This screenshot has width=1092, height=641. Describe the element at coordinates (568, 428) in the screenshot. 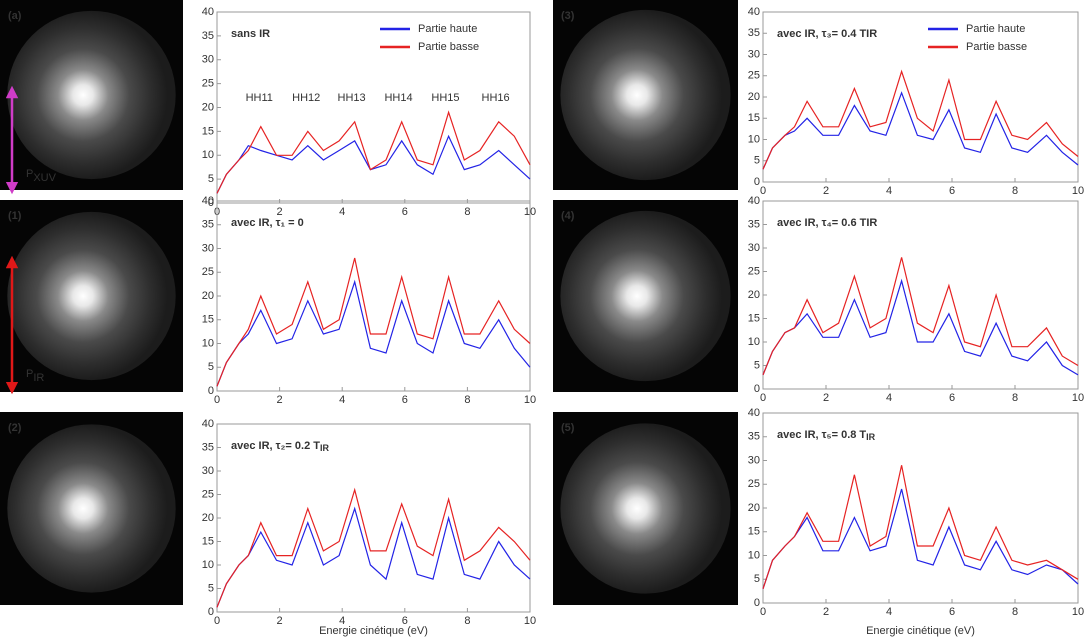

I see `panel-label: (5)` at that location.